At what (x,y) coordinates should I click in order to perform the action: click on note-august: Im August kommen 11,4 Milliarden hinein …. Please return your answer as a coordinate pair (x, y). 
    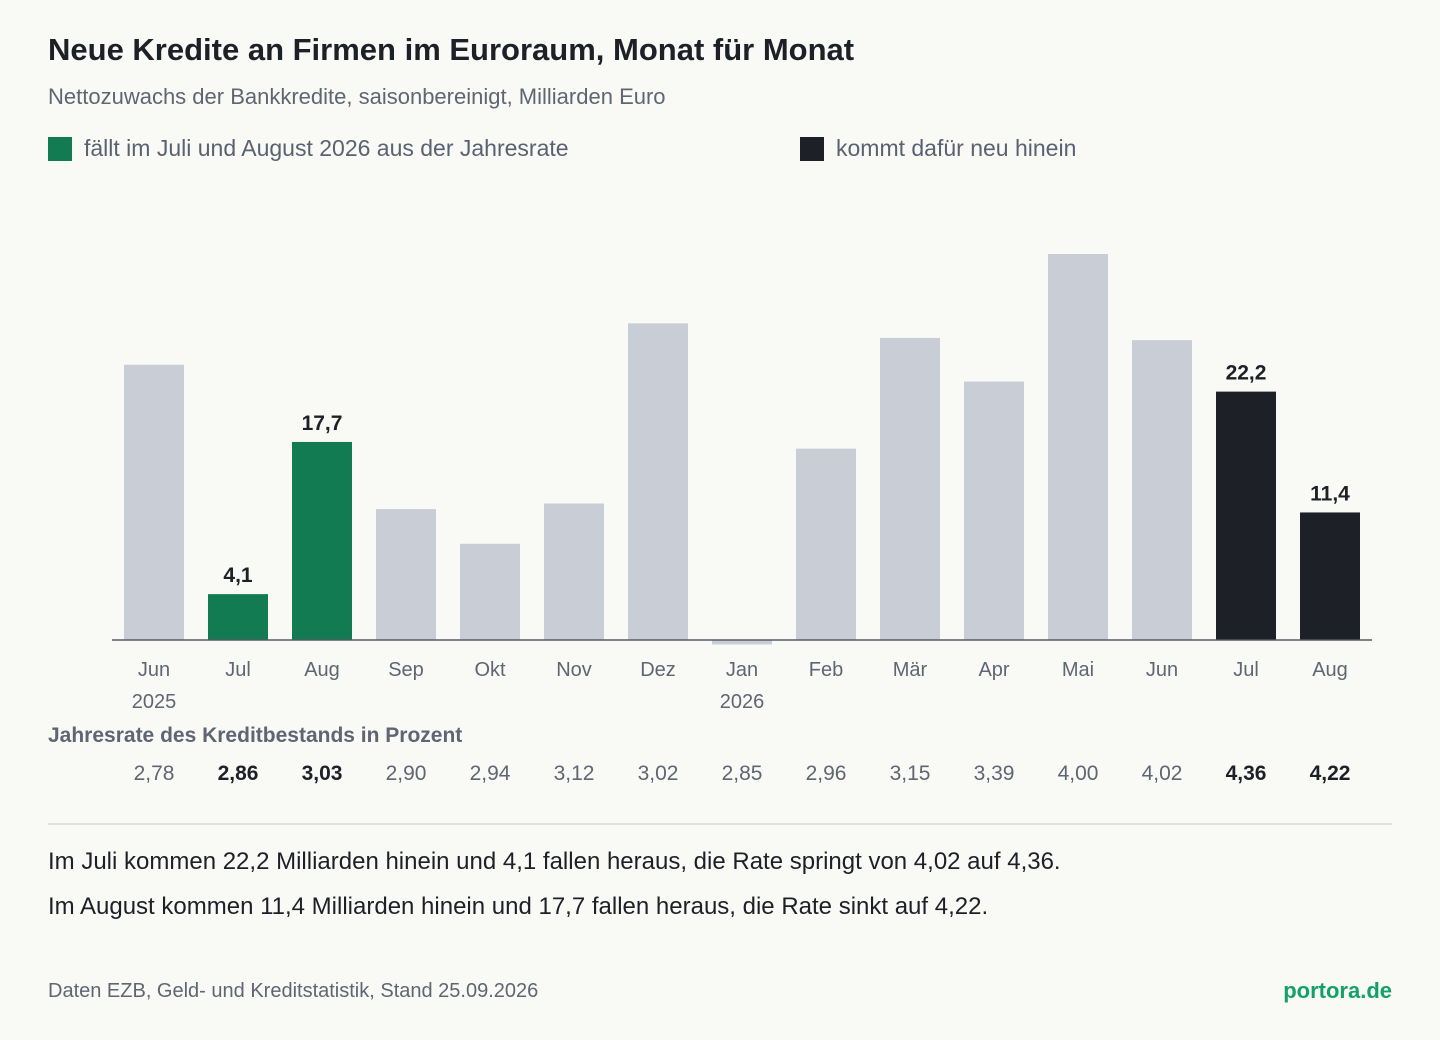
    Looking at the image, I should click on (518, 906).